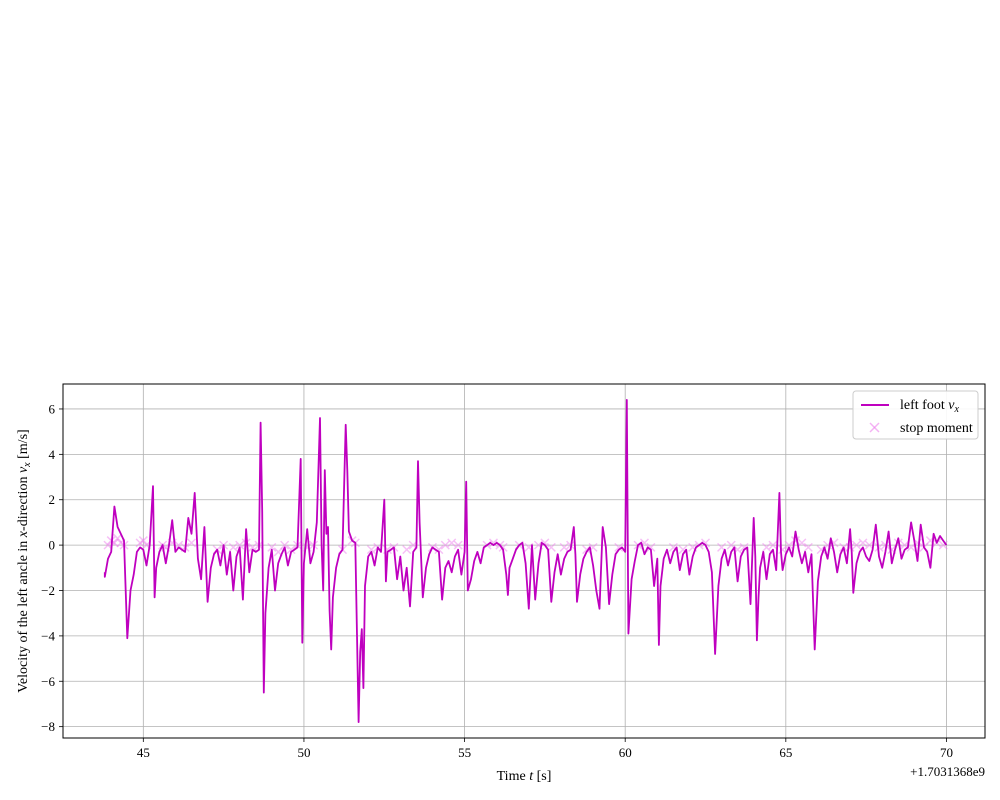  What do you see at coordinates (524, 776) in the screenshot?
I see `x-axis-label: Time t [s]` at bounding box center [524, 776].